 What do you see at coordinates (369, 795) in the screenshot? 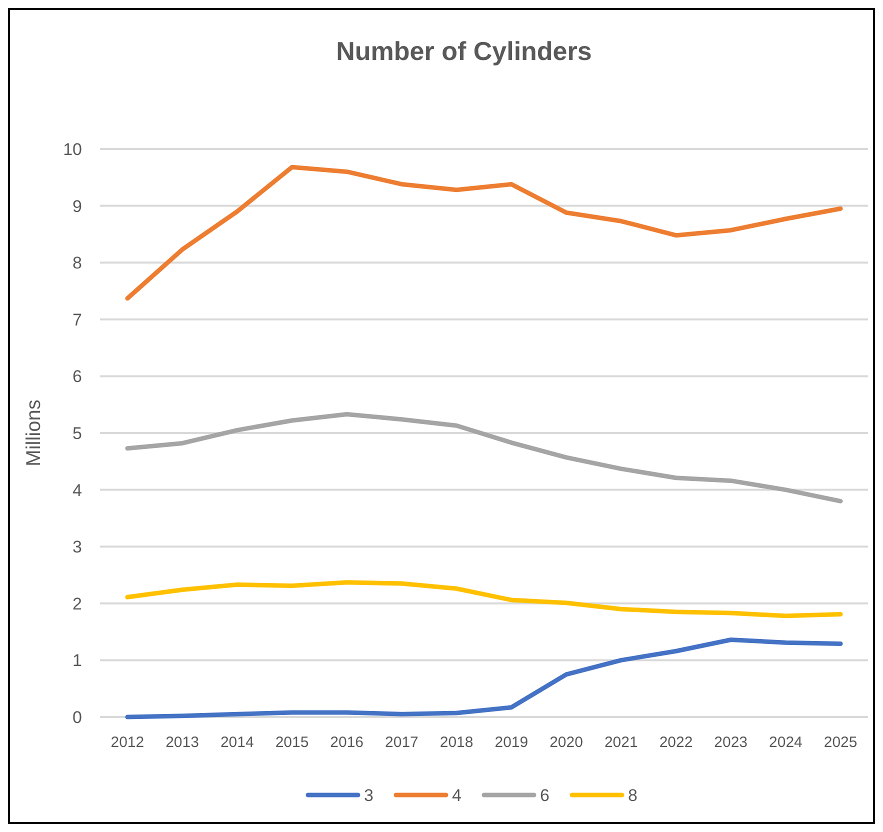
I see `legend-label: 3` at bounding box center [369, 795].